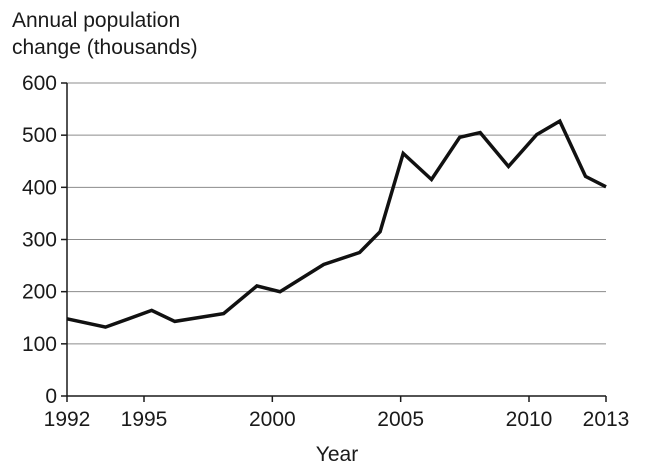  What do you see at coordinates (39, 292) in the screenshot?
I see `y-tick-label-200: 200` at bounding box center [39, 292].